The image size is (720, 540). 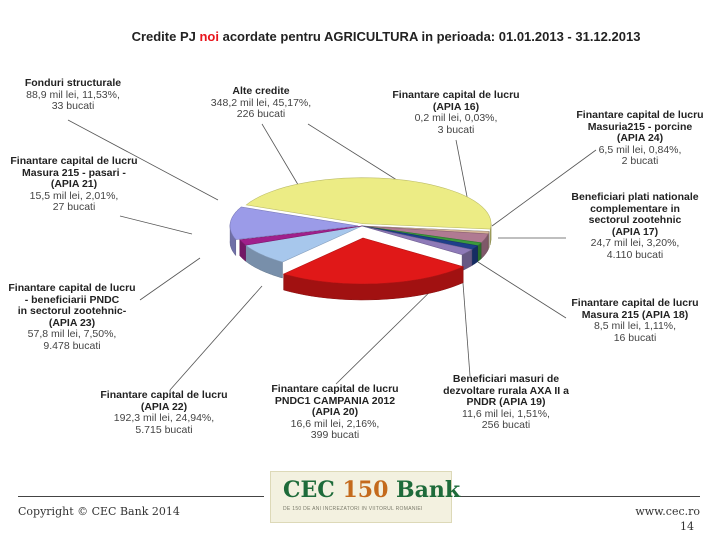 What do you see at coordinates (164, 418) in the screenshot?
I see `label-value: 192,3 mil lei, 24,94%,` at bounding box center [164, 418].